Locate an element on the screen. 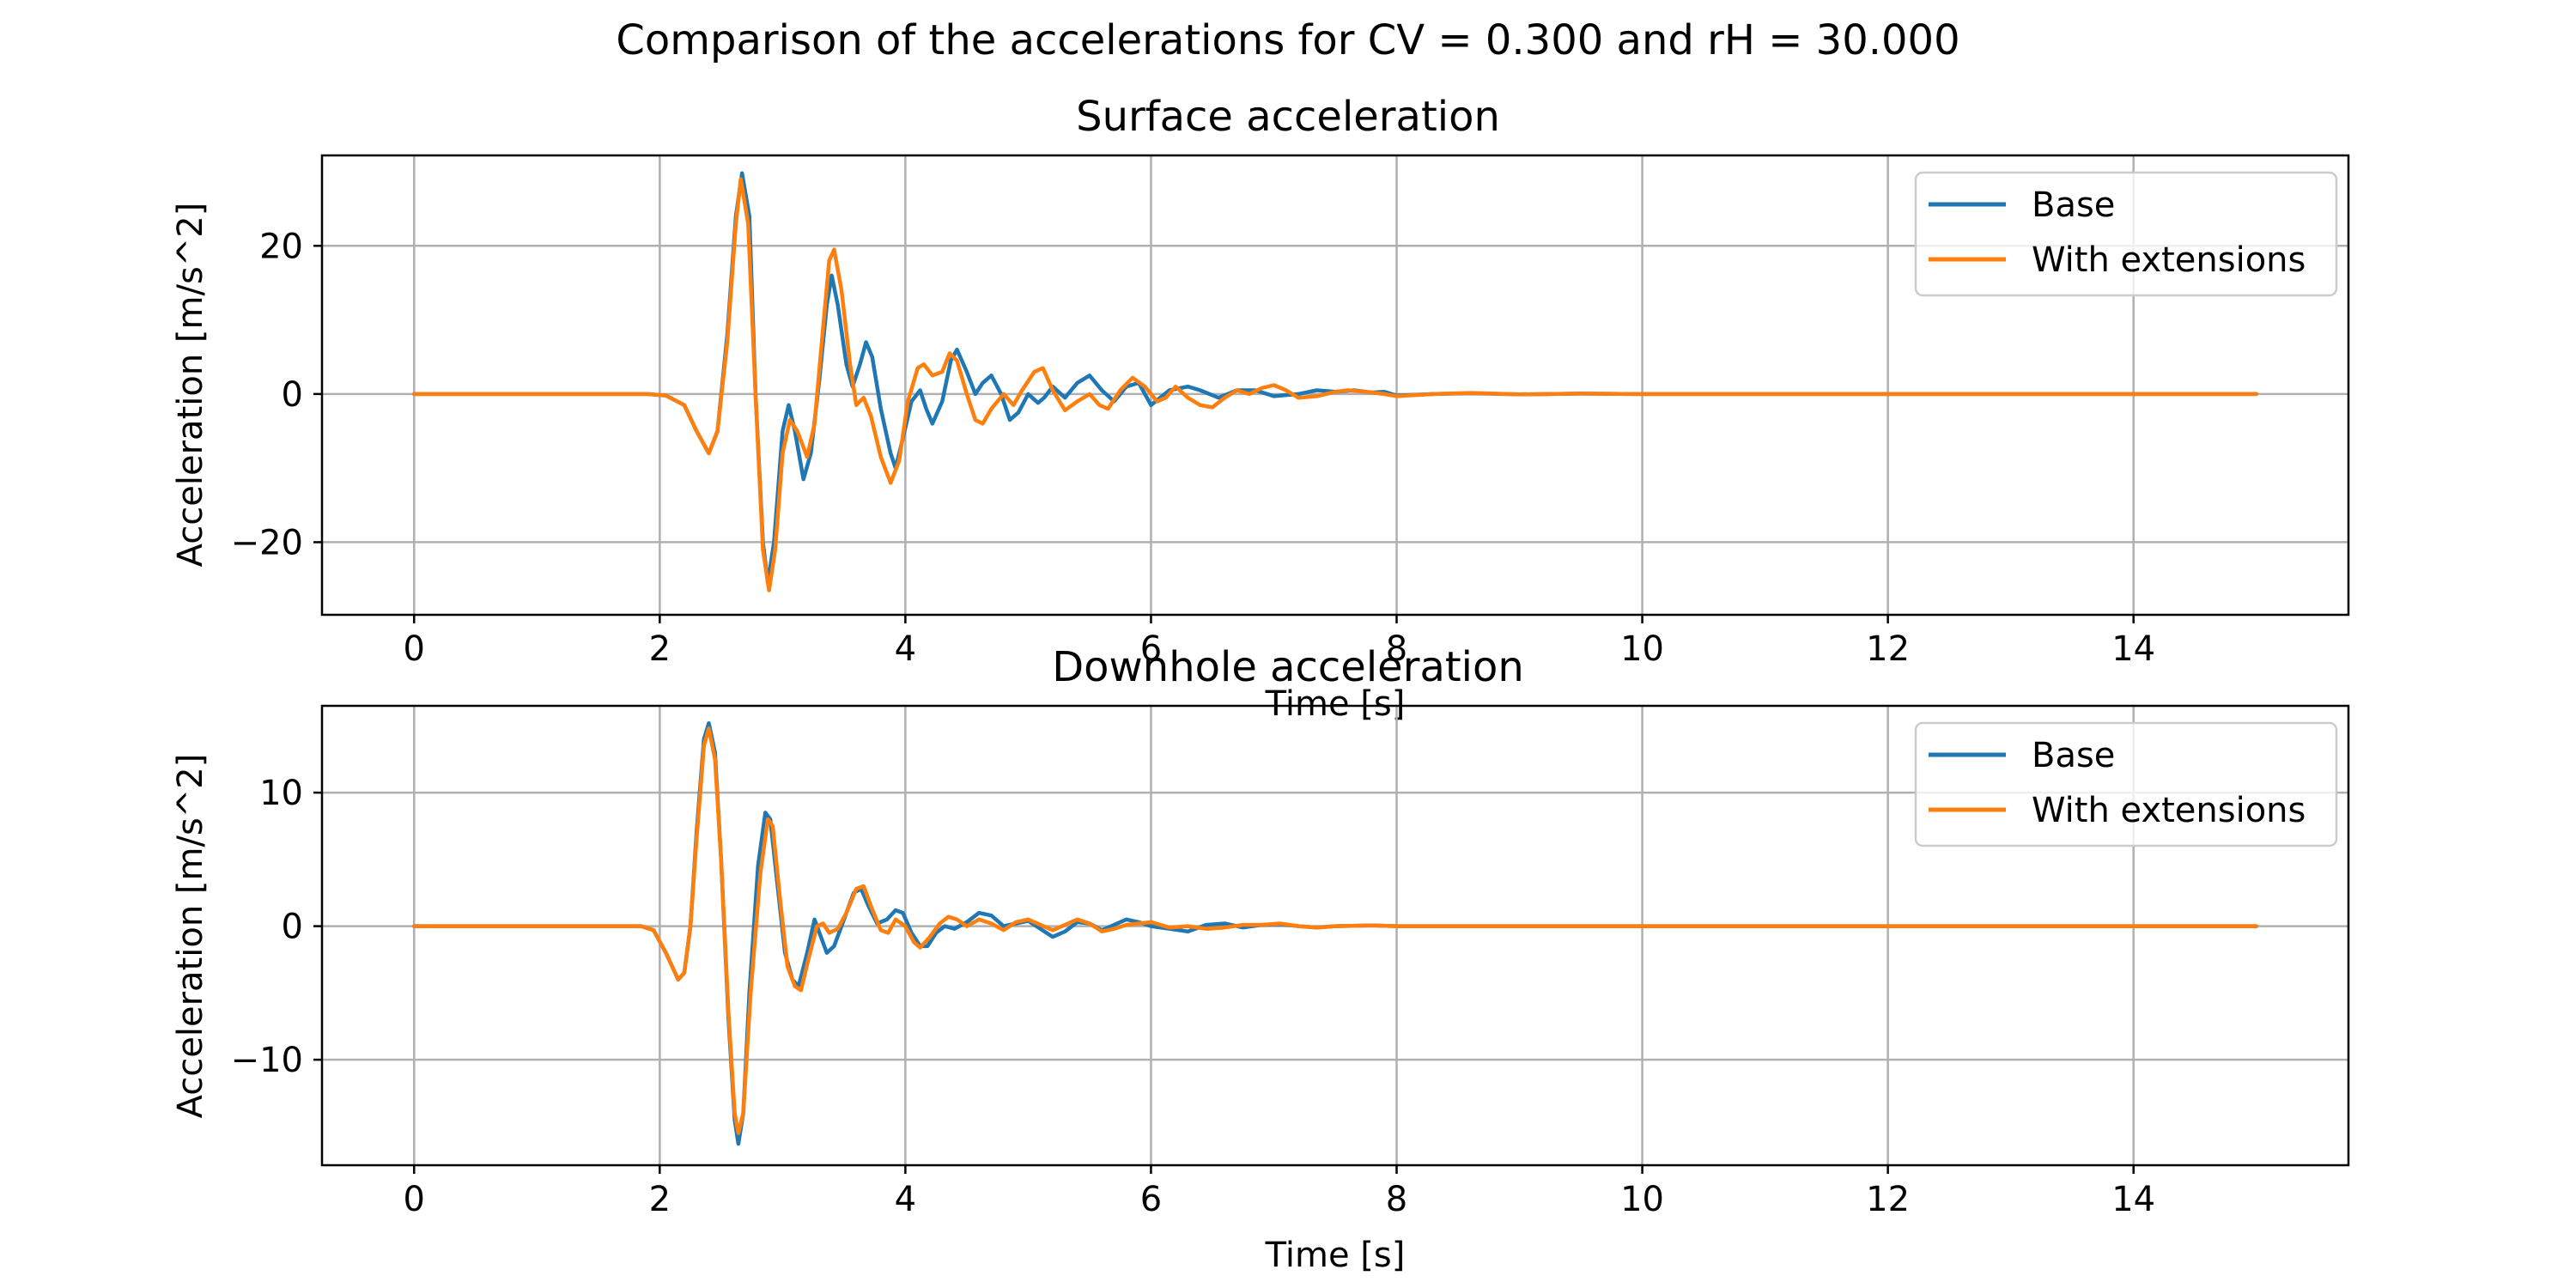  downhole-y-axis-label: Acceleration [m/s^2] is located at coordinates (191, 936).